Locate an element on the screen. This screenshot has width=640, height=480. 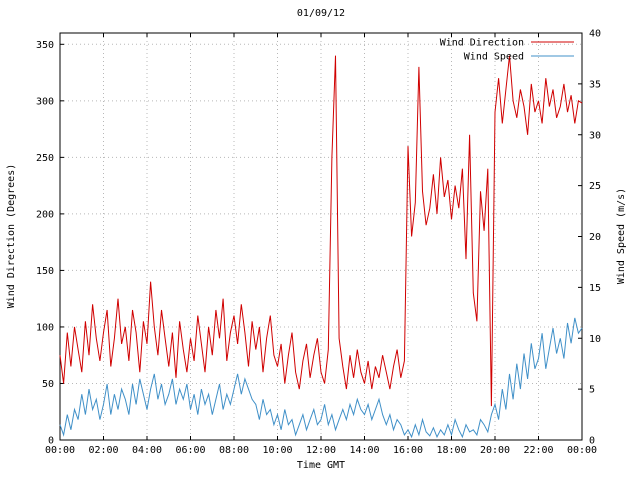
y-left-tick-label: 350 is located at coordinates (45, 45).